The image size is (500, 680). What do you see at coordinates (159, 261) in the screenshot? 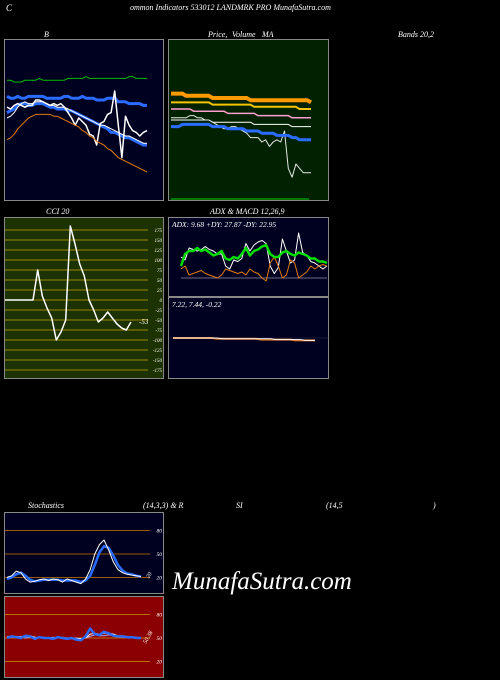
I see `cci-tick-label: 100` at bounding box center [159, 261].